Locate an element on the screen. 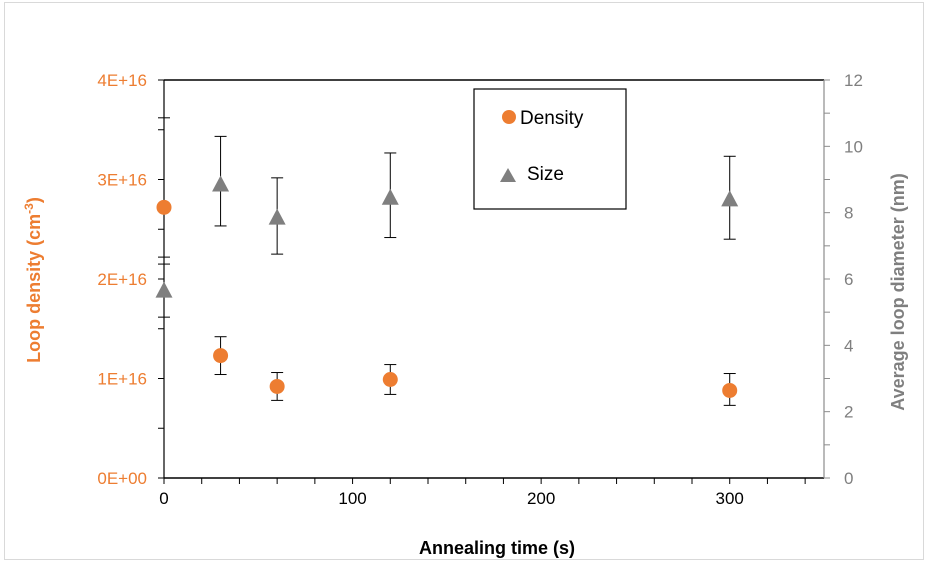 The image size is (929, 563). right-y-axis-title: Average loop diameter (nm) is located at coordinates (898, 291).